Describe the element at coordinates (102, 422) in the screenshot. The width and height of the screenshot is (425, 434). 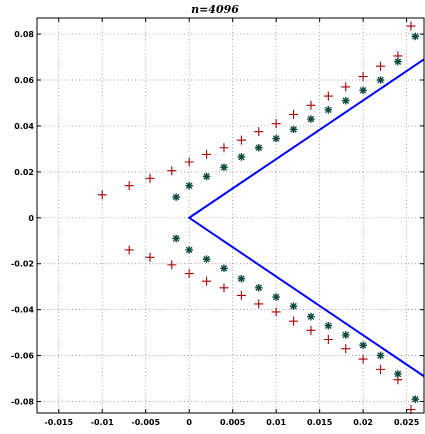
I see `x-tick-label: -0.01` at that location.